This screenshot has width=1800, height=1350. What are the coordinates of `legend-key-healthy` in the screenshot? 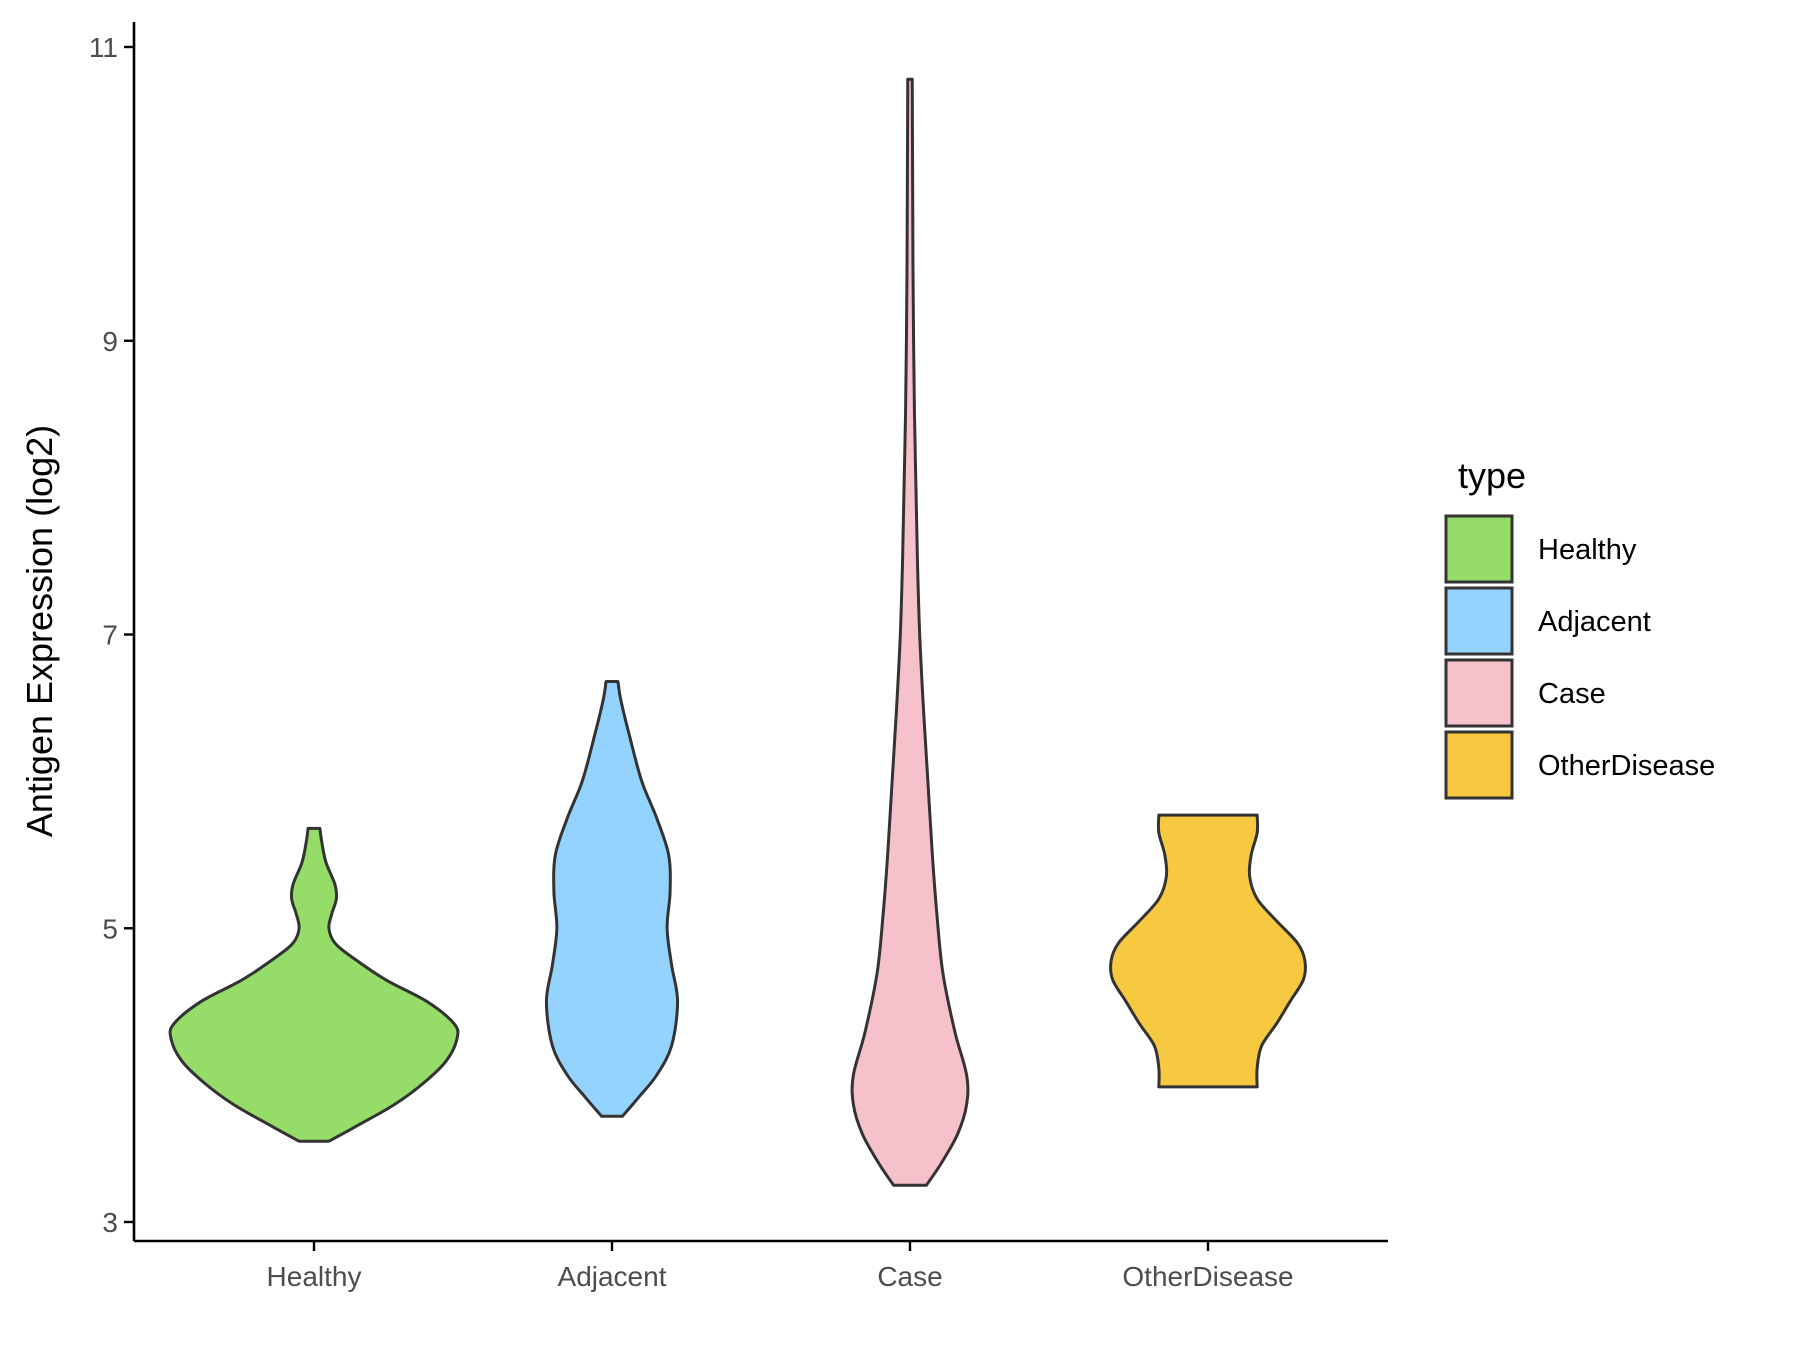 It's located at (1479, 549).